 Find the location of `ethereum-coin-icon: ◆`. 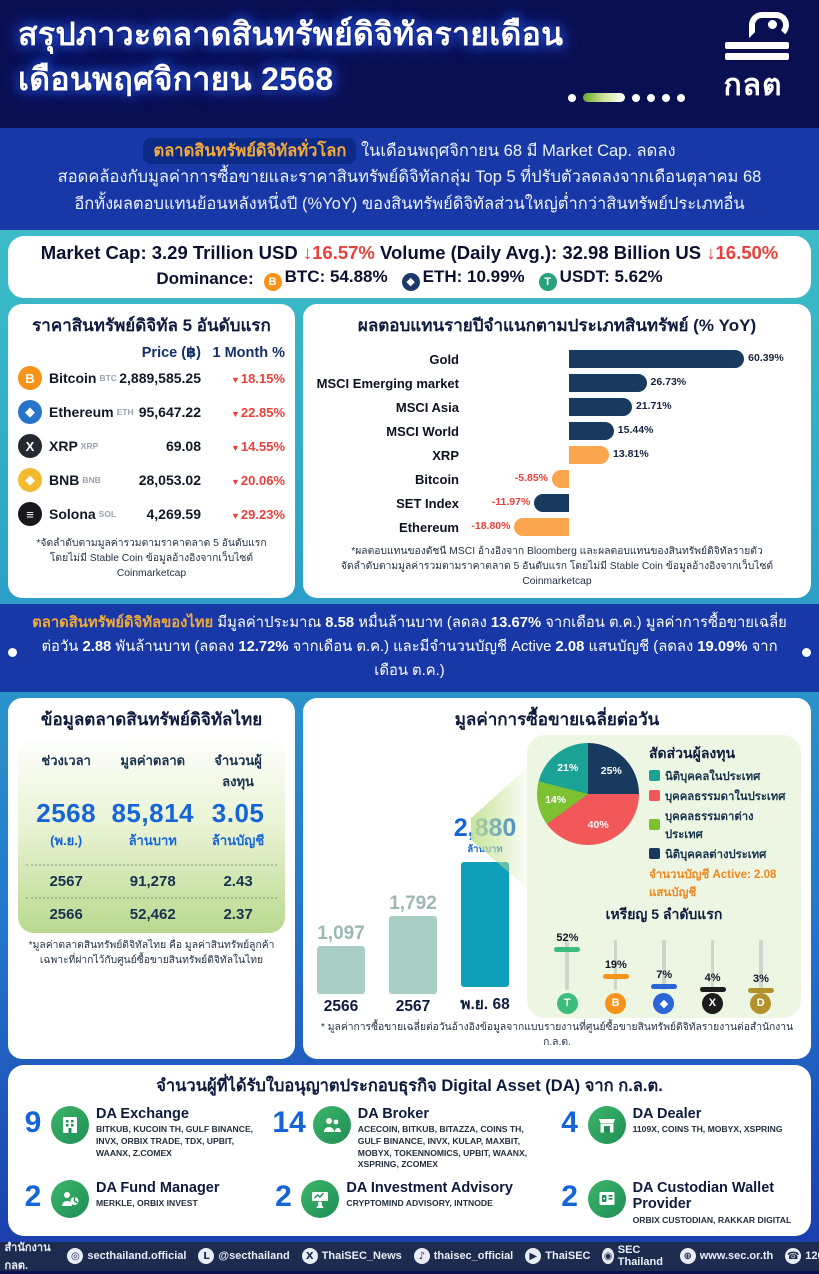

ethereum-coin-icon: ◆ is located at coordinates (30, 412).